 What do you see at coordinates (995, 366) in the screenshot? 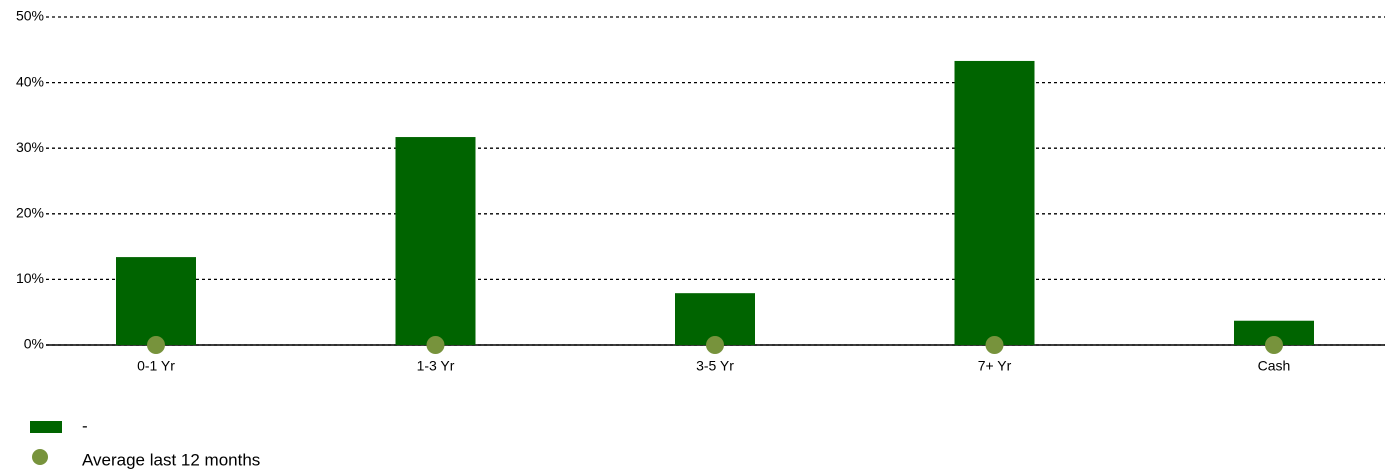
I see `x-tick-label: 7+ Yr` at bounding box center [995, 366].